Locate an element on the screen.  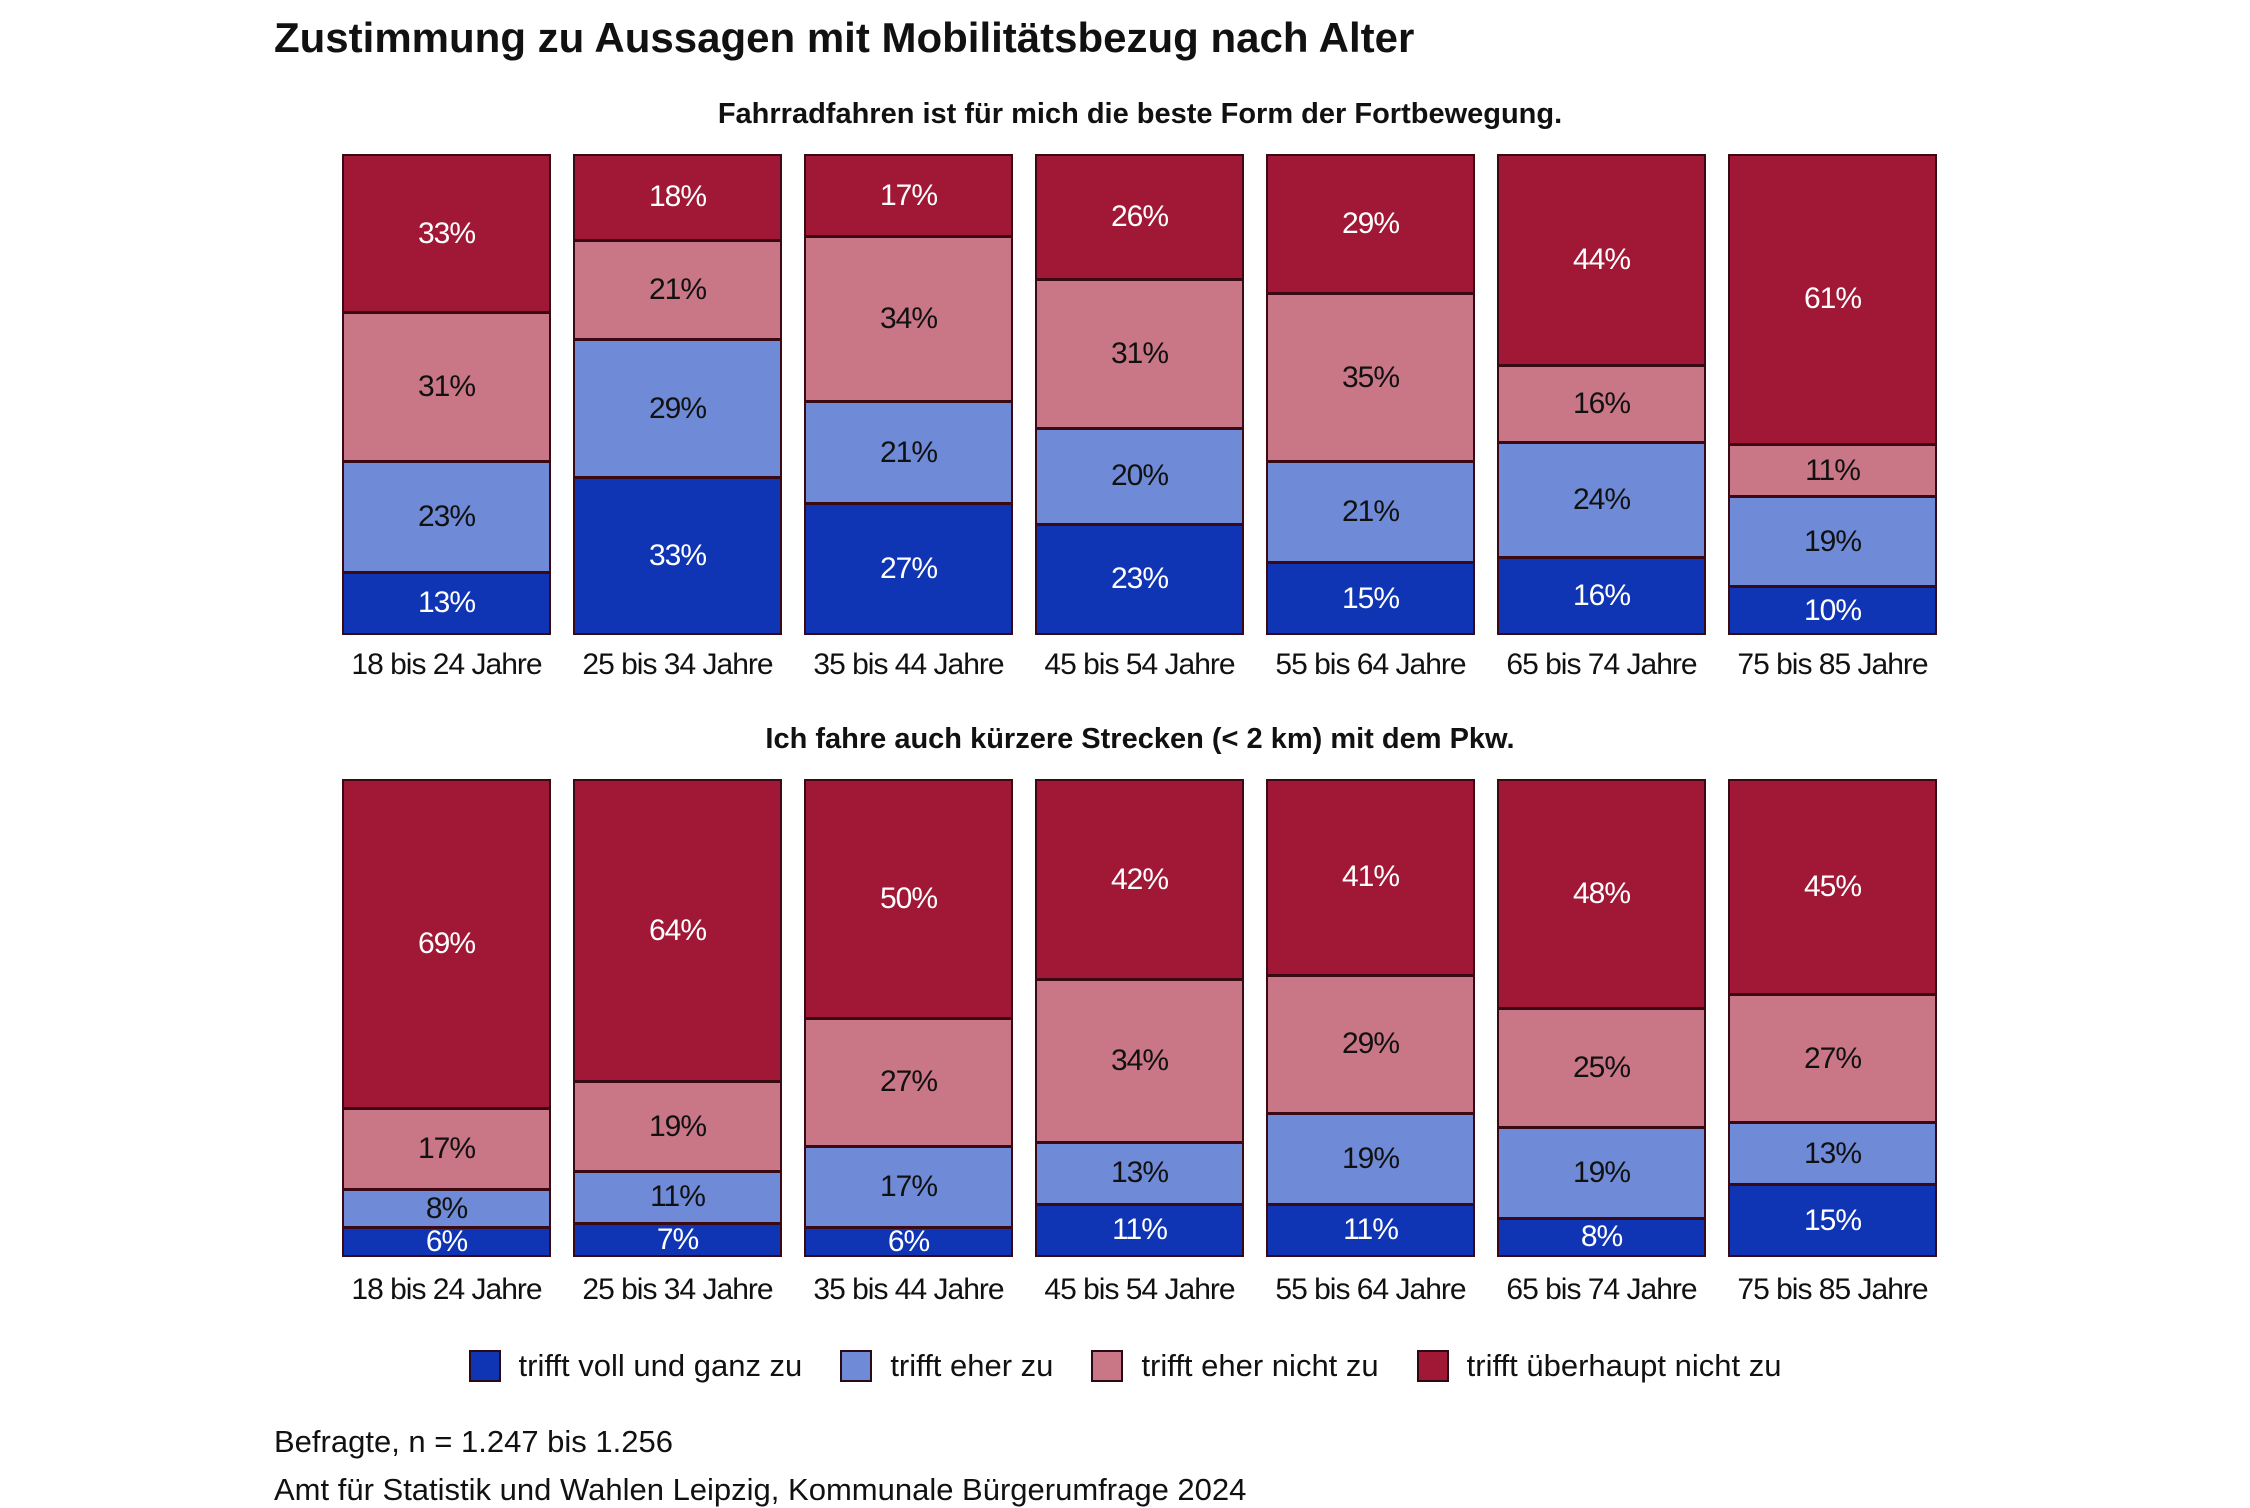
bar-segment: 69% is located at coordinates (446, 944).